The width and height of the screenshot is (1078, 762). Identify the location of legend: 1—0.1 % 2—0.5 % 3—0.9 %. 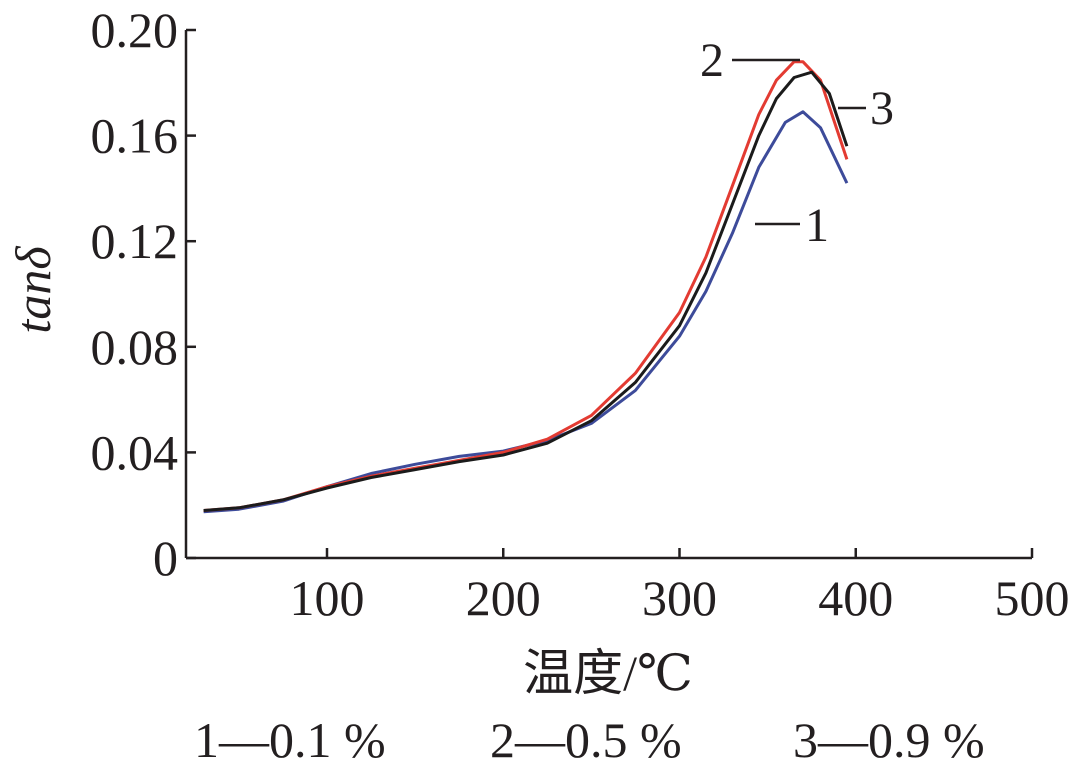
(589, 737).